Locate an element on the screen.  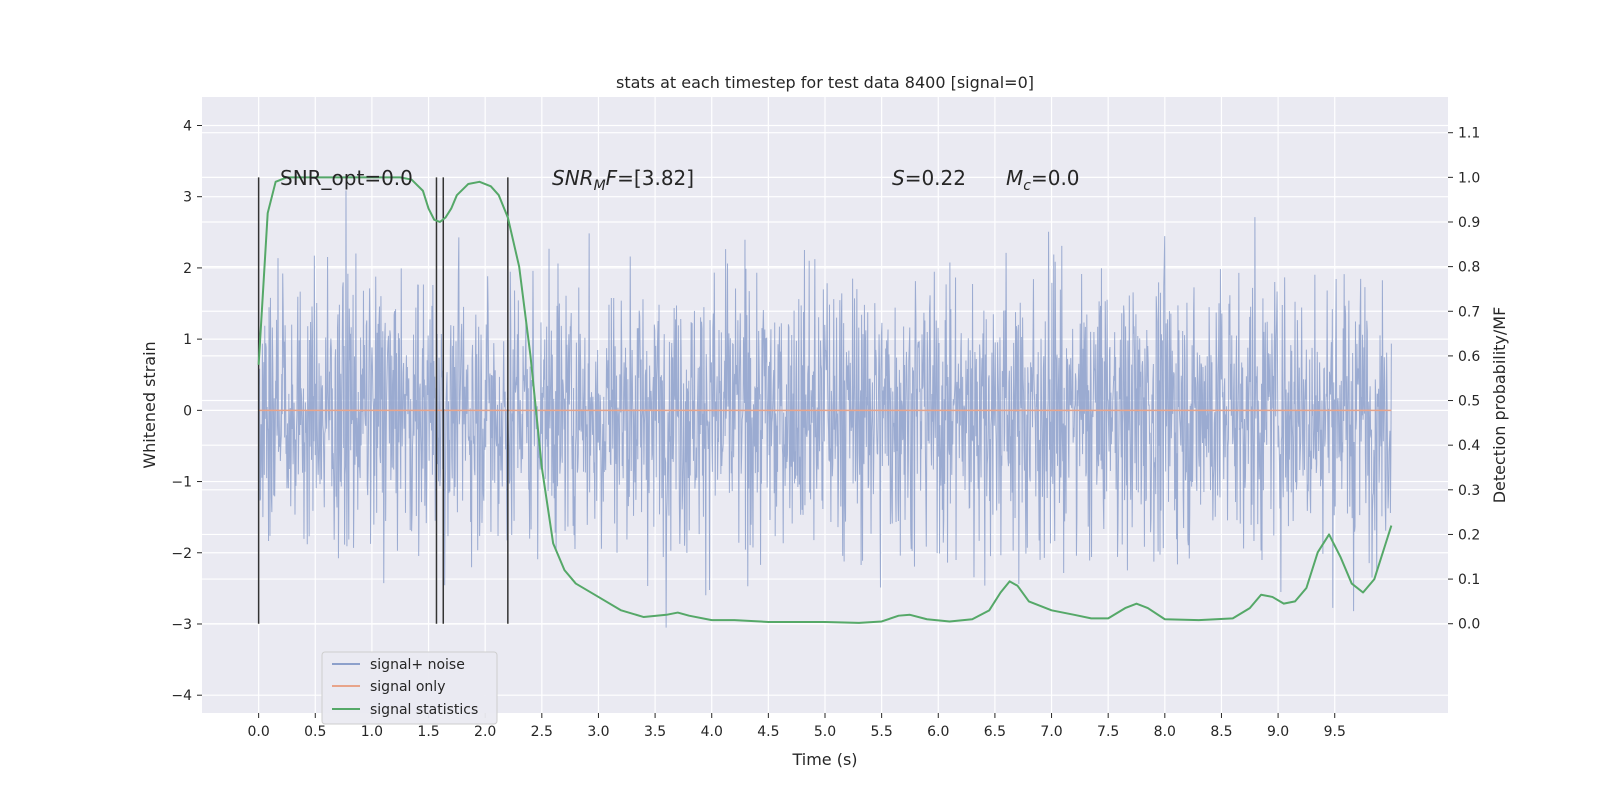
y-tick-label-7: −3 is located at coordinates (181, 625).